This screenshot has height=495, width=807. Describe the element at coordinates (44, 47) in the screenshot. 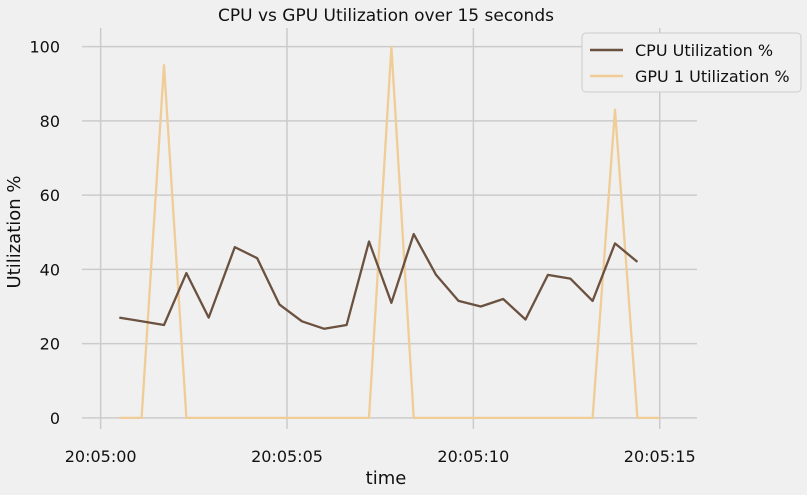

I see `y-tick-label: 100` at that location.